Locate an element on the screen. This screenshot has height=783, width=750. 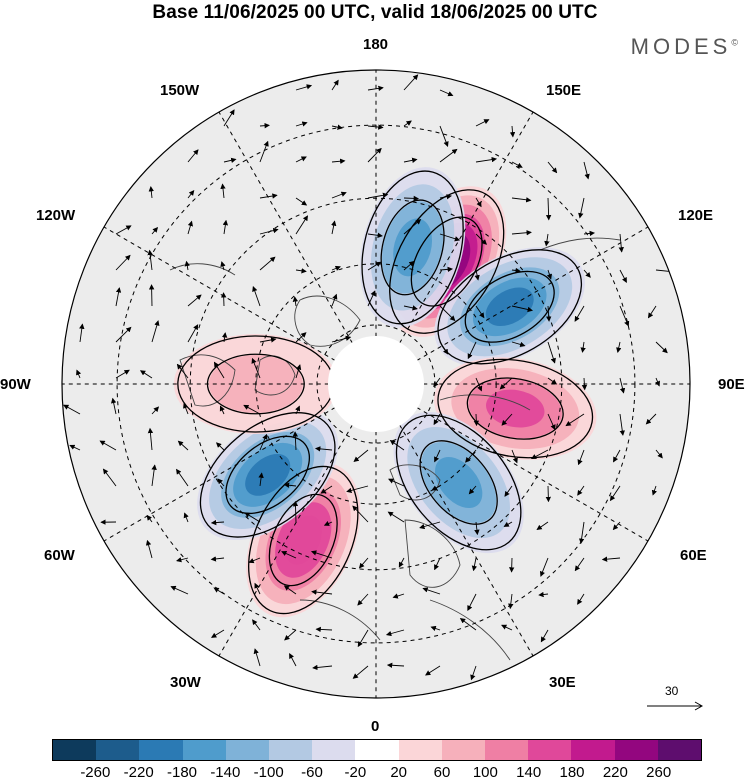
negative-center-north-pacific-level is located at coordinates (413, 247).